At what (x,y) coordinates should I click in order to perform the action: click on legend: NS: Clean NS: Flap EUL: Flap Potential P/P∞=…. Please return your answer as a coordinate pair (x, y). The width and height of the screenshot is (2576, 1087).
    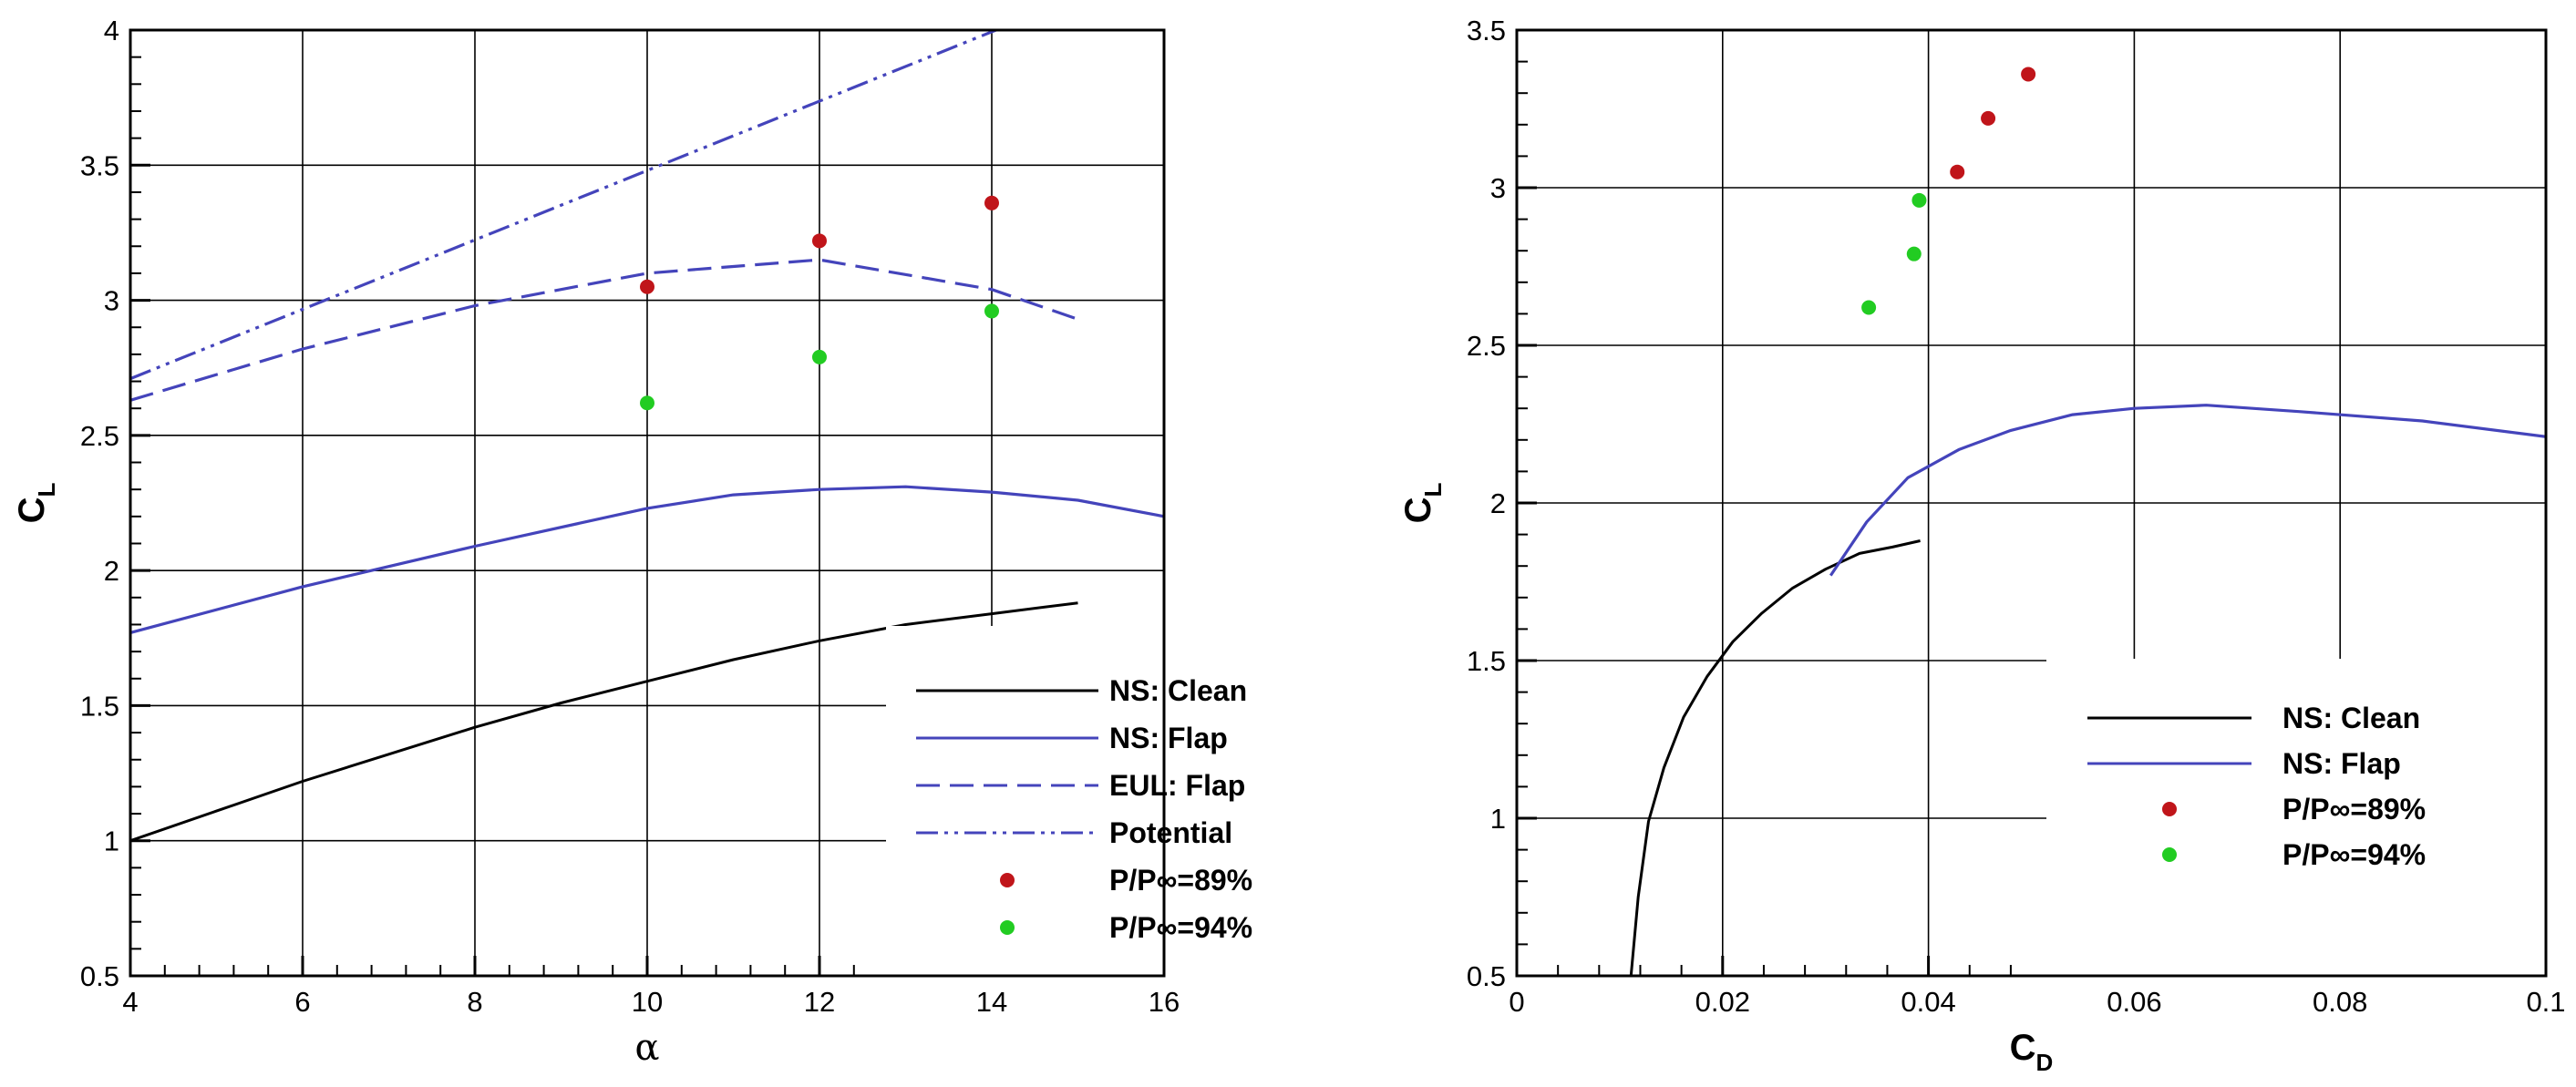
    Looking at the image, I should click on (1069, 801).